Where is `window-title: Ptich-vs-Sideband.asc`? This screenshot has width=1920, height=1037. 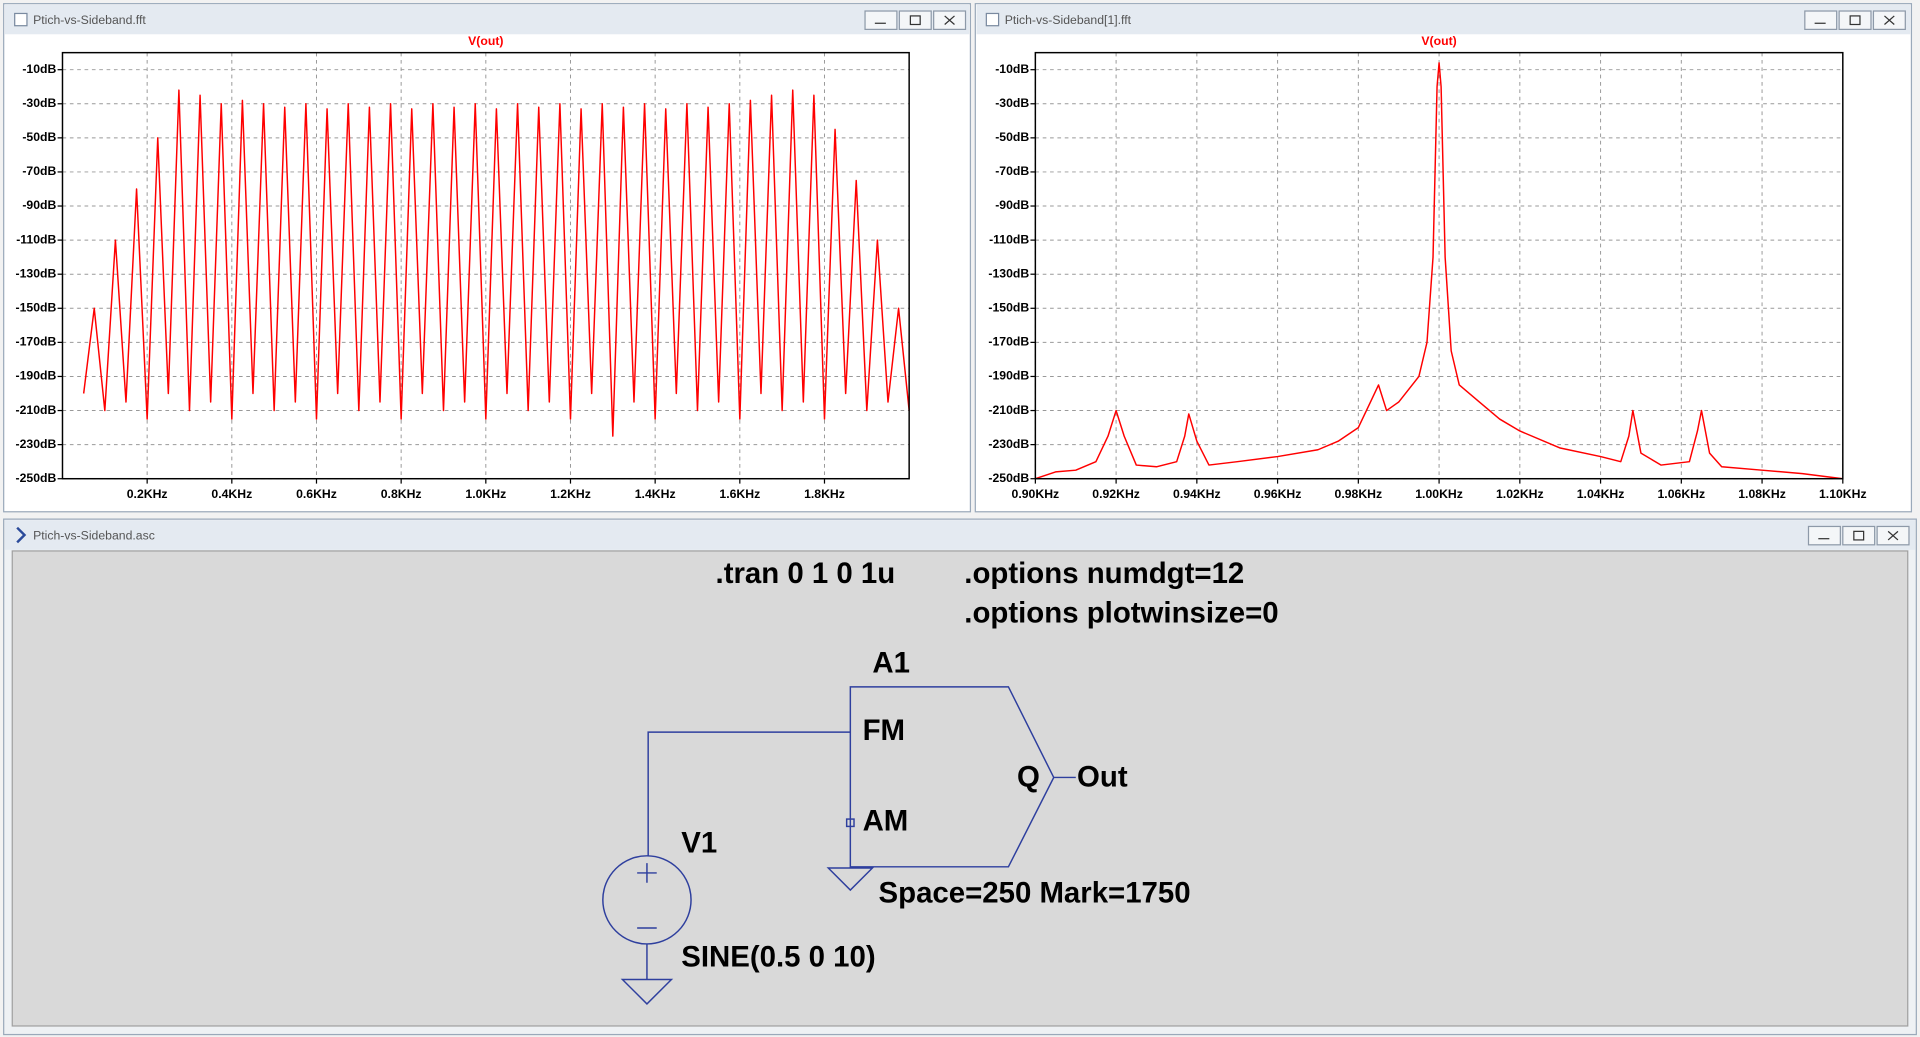
window-title: Ptich-vs-Sideband.asc is located at coordinates (94, 535).